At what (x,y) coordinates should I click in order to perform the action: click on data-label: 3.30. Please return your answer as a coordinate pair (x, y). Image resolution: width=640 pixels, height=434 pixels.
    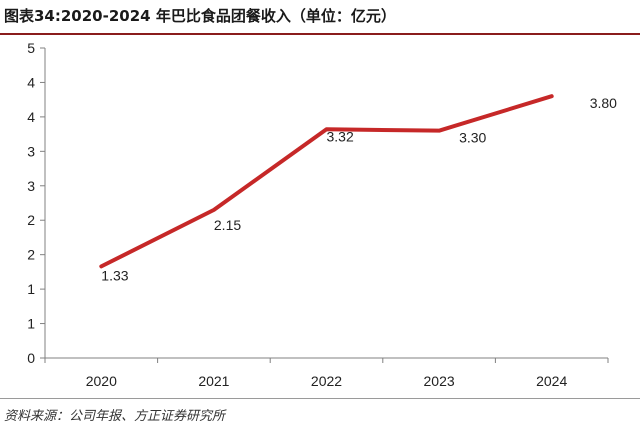
    Looking at the image, I should click on (472, 138).